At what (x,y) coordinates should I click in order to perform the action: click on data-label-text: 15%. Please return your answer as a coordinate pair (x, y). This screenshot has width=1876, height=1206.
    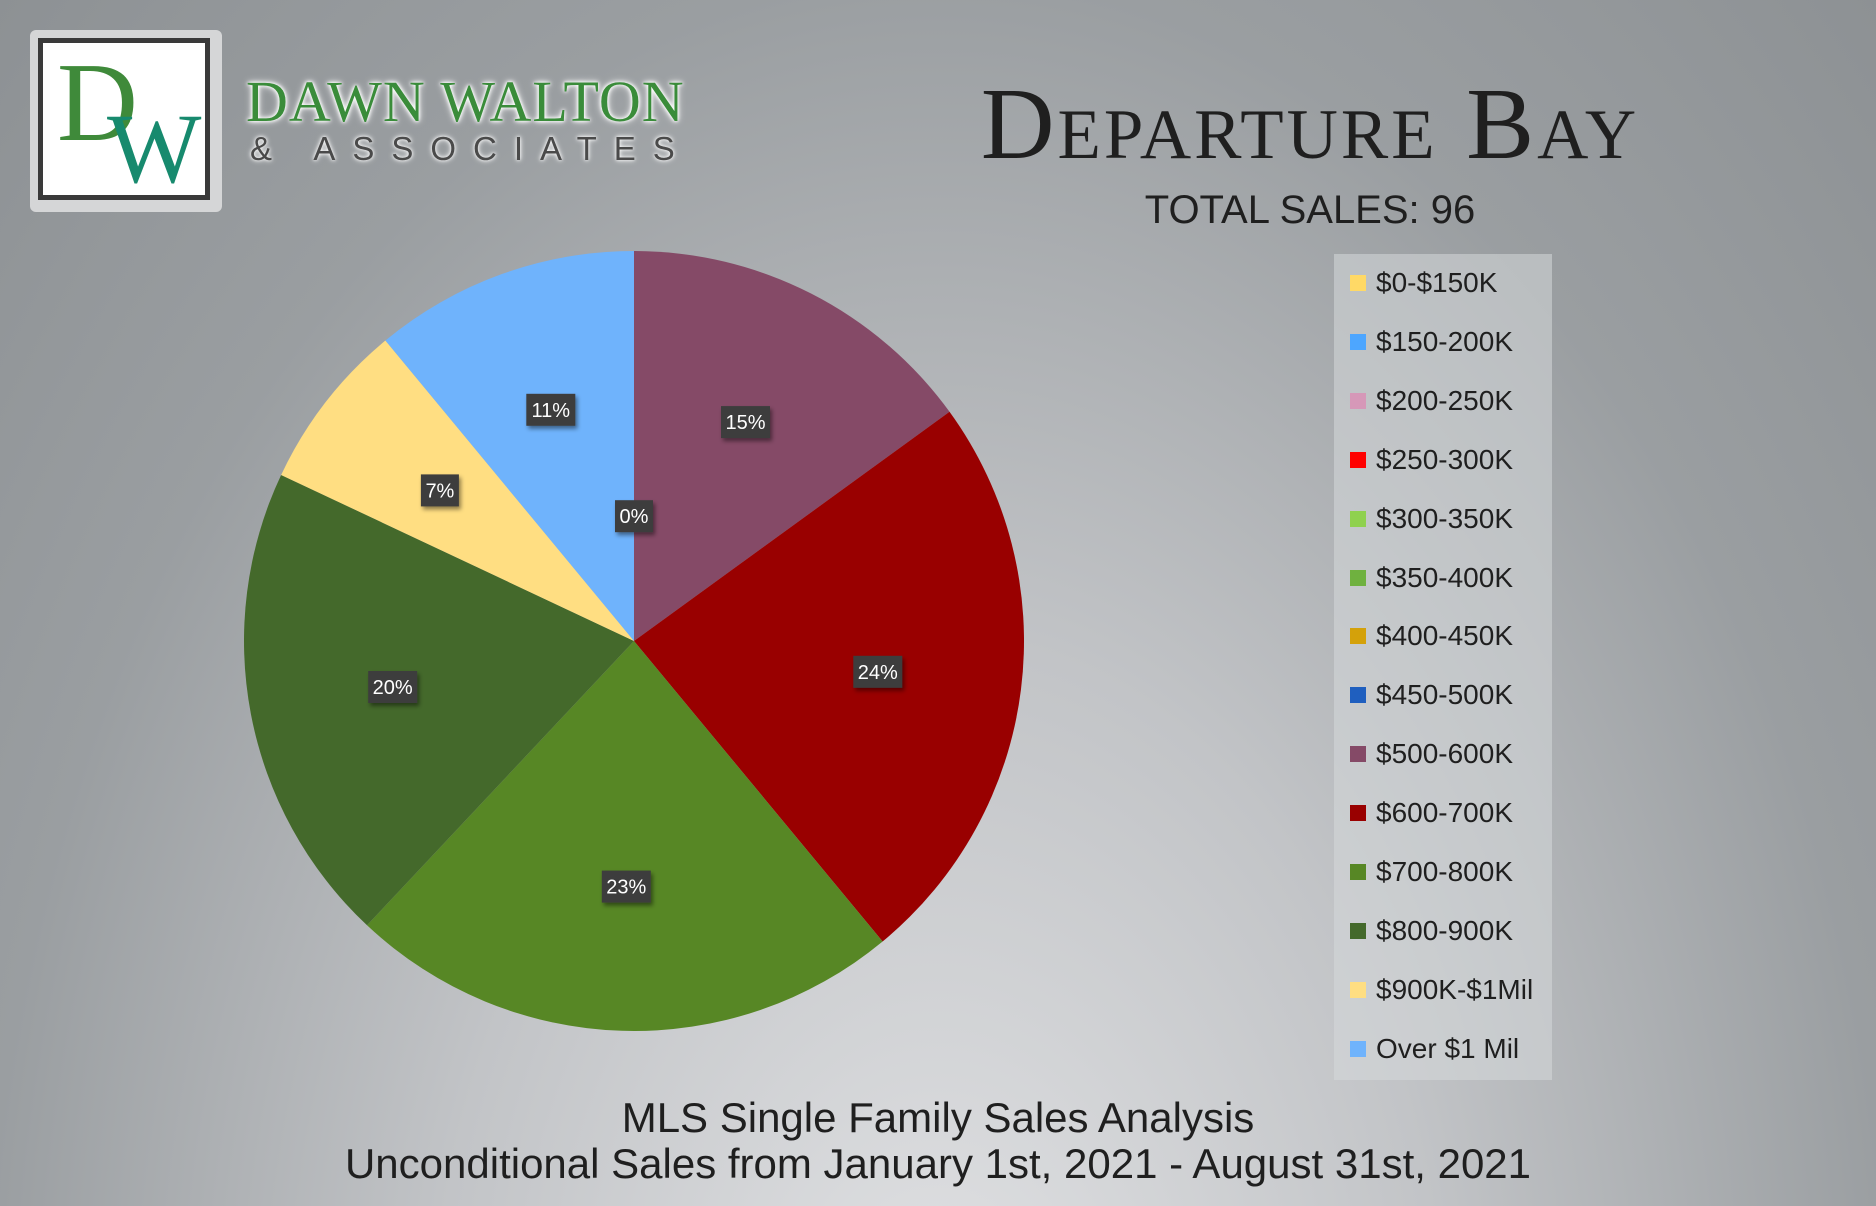
    Looking at the image, I should click on (745, 423).